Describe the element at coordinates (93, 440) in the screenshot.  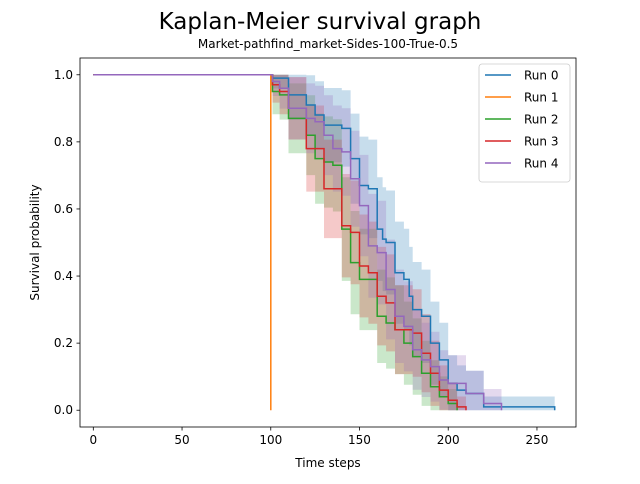
I see `x-tick-label: 0` at that location.